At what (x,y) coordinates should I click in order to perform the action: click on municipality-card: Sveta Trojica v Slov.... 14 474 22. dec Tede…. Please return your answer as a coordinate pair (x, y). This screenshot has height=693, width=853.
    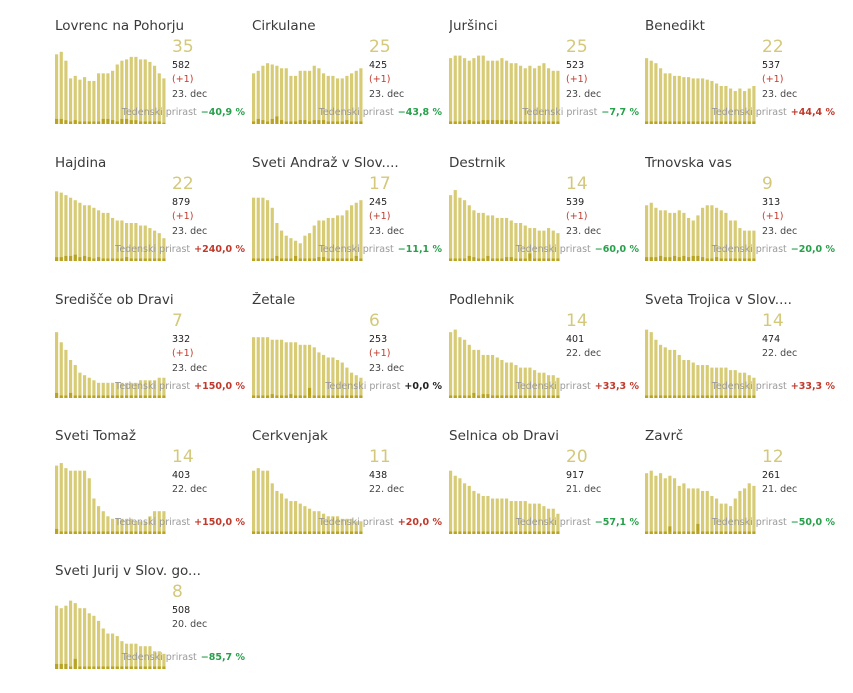
    Looking at the image, I should click on (743, 357).